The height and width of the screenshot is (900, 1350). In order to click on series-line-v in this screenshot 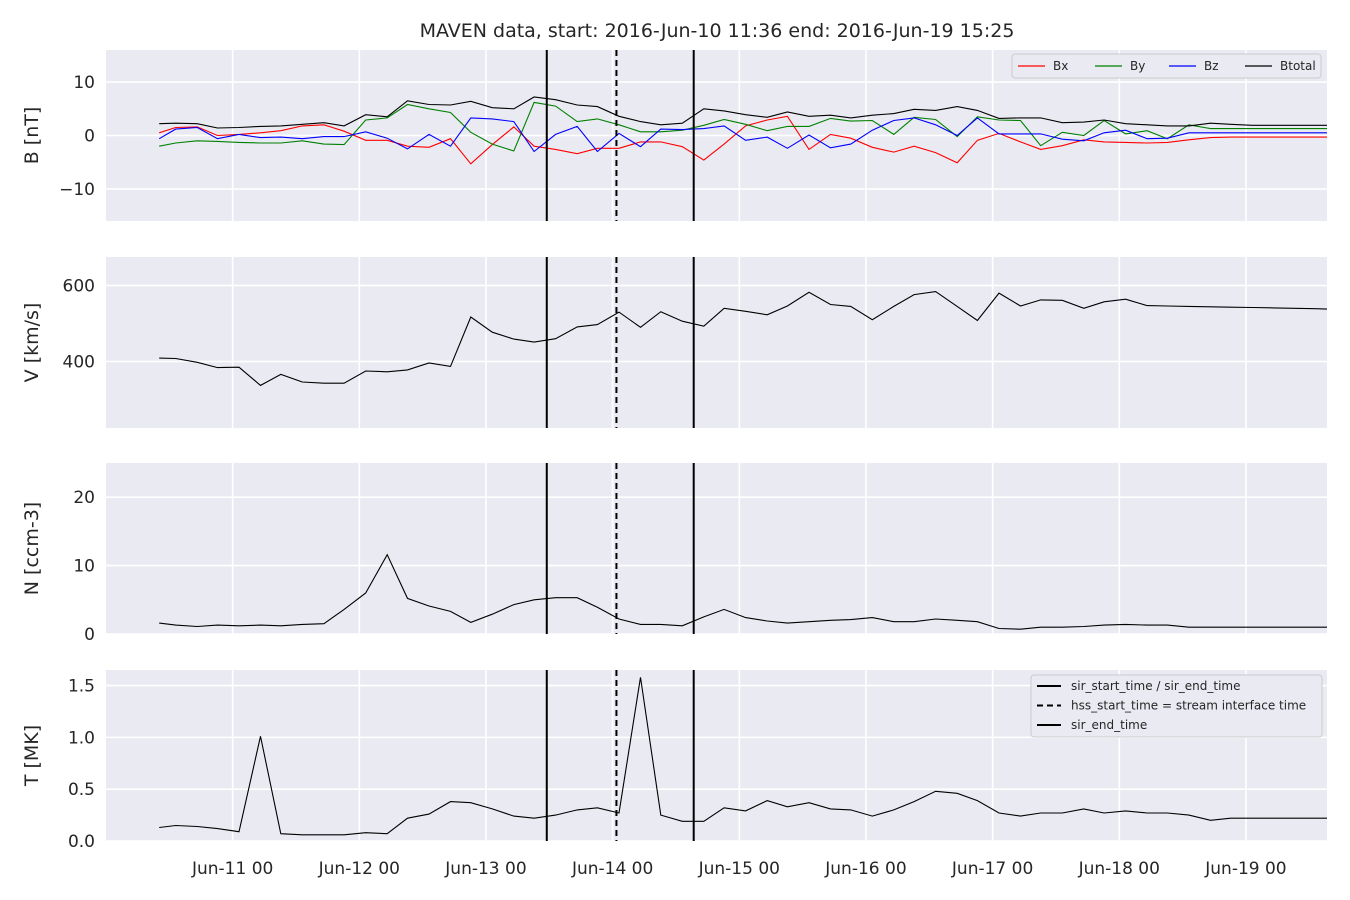, I will do `click(743, 339)`.